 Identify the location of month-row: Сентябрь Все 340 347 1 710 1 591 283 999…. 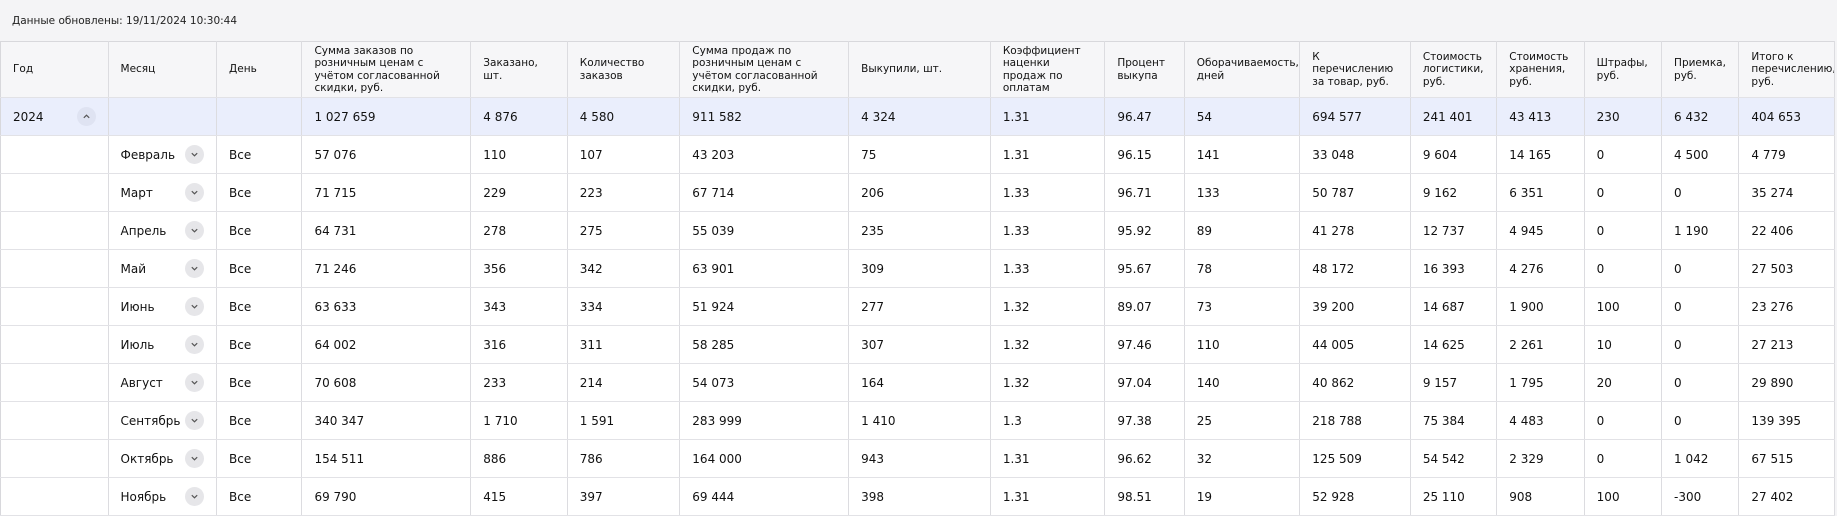
(917, 420).